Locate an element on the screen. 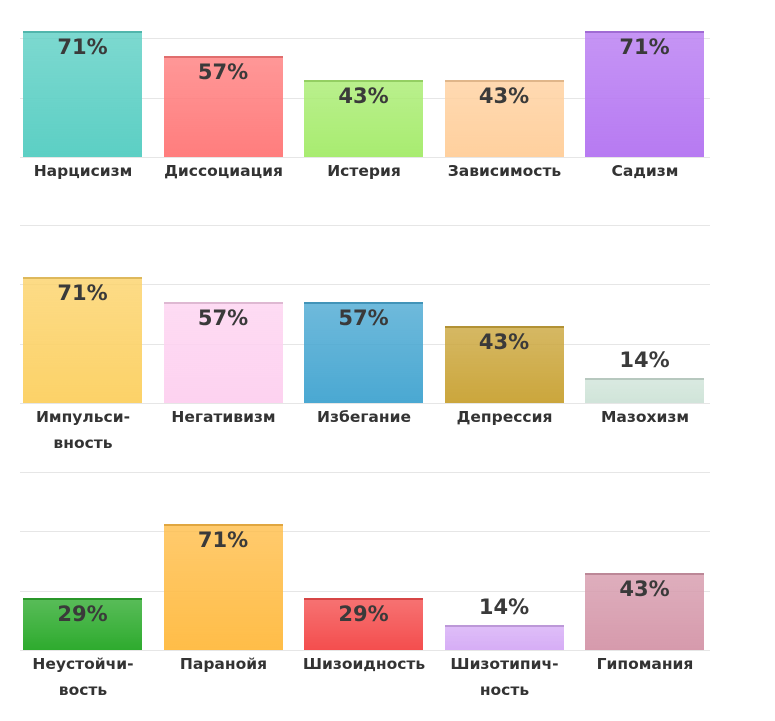  category-label: Депрессия is located at coordinates (504, 417).